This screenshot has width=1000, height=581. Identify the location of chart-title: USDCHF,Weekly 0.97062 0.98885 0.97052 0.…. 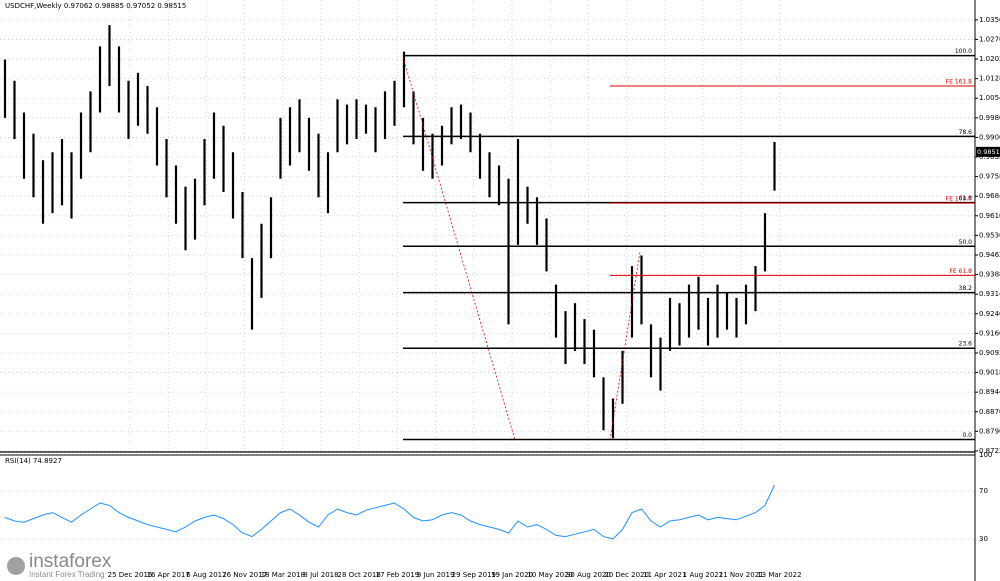
(95, 6).